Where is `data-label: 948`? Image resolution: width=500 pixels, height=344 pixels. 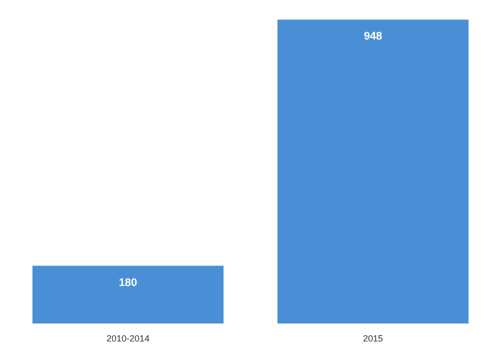
data-label: 948 is located at coordinates (373, 36).